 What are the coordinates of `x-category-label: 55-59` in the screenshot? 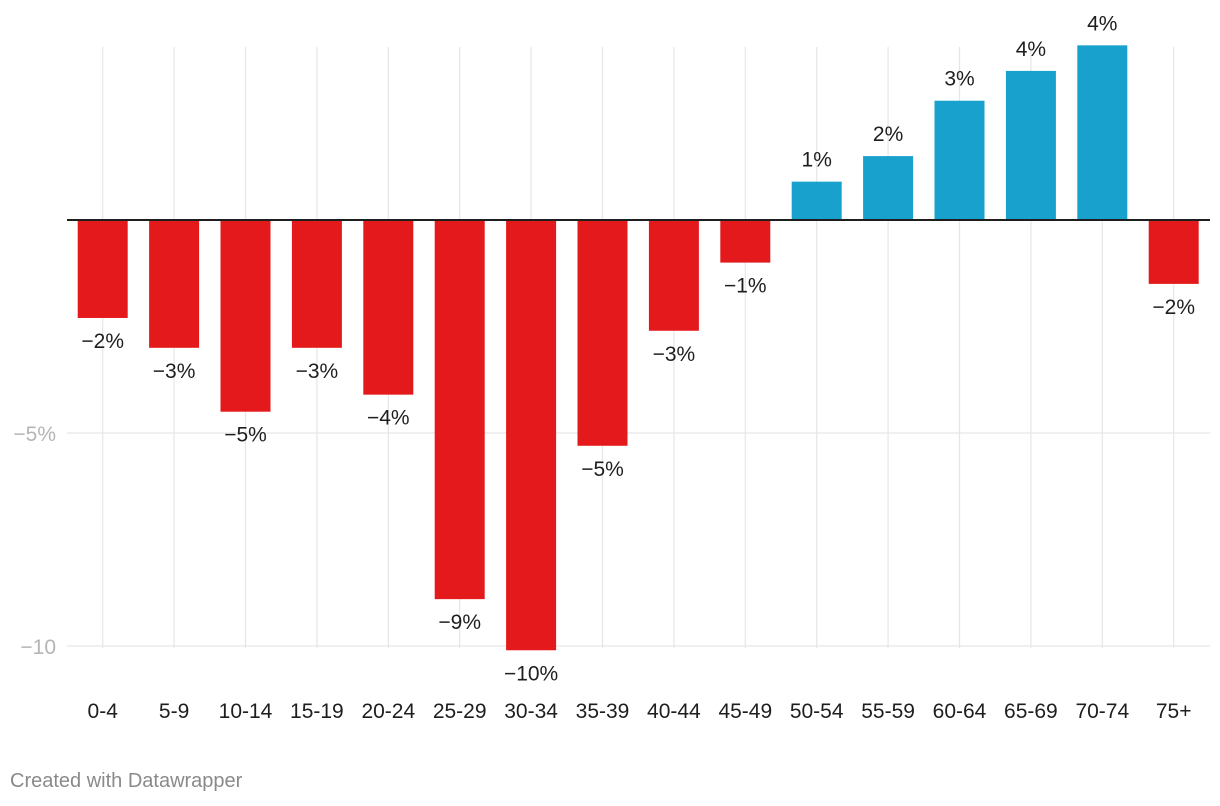 It's located at (888, 711).